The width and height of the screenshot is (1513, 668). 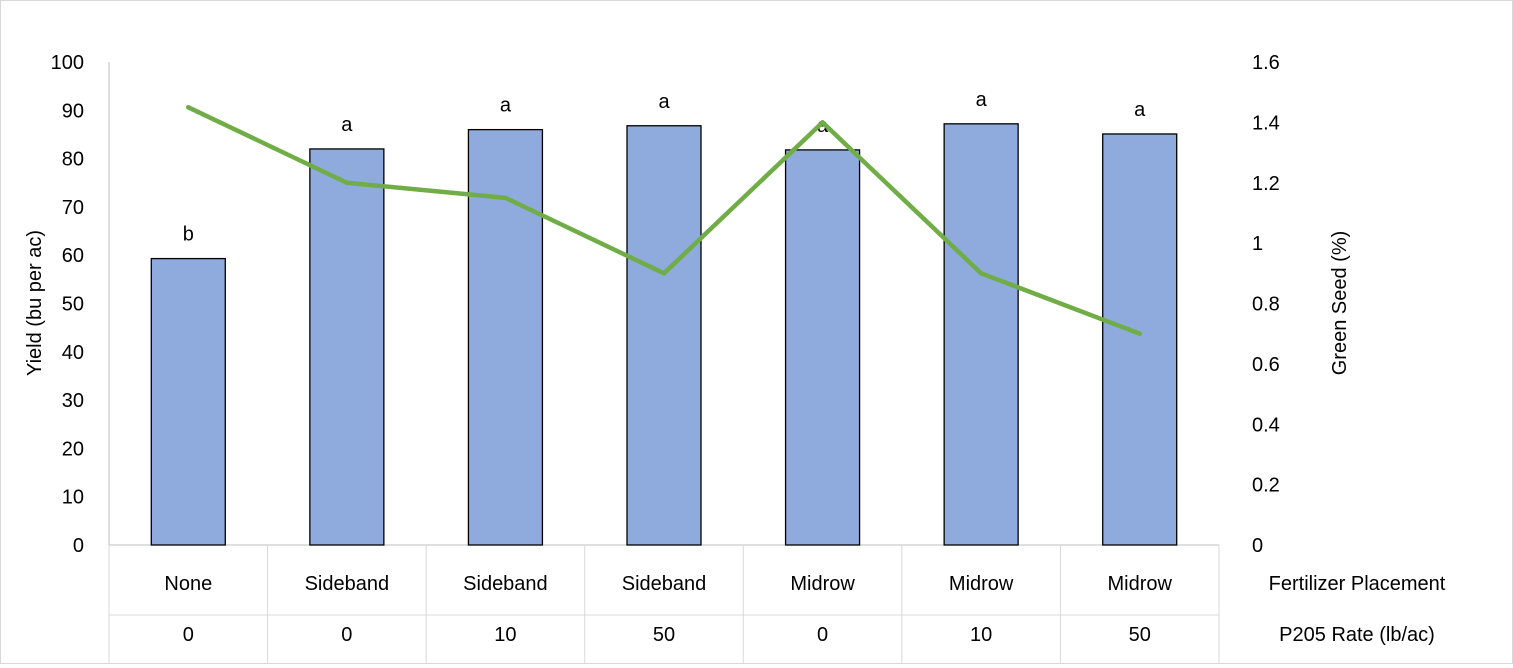 What do you see at coordinates (1266, 486) in the screenshot?
I see `y2-tick-label: 0.2` at bounding box center [1266, 486].